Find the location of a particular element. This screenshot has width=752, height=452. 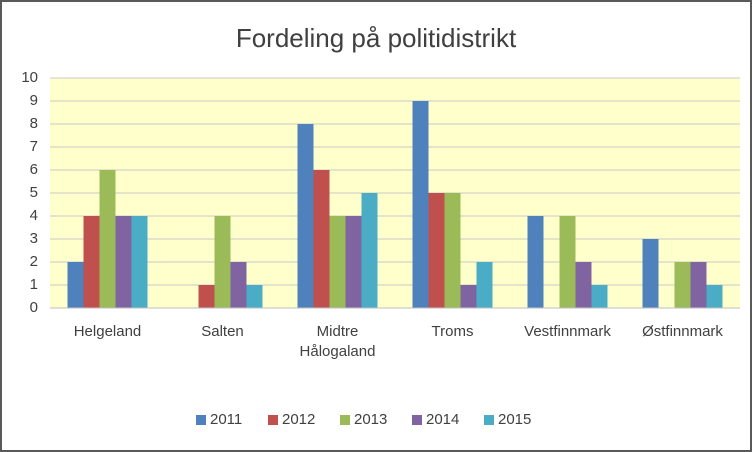

legend-label: 2014 is located at coordinates (442, 419).